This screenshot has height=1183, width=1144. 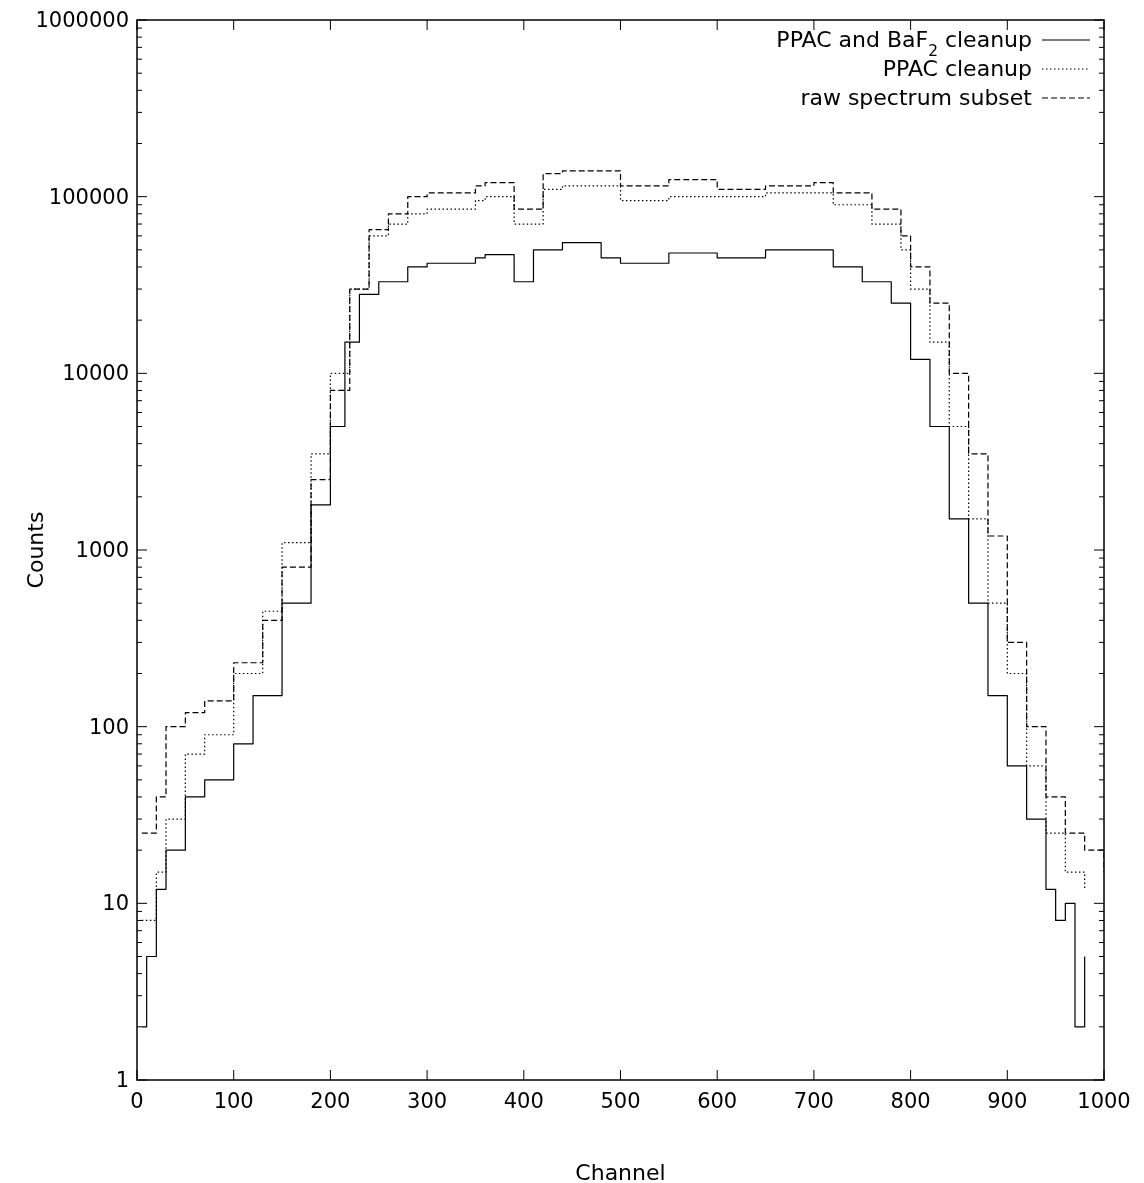 What do you see at coordinates (910, 1101) in the screenshot?
I see `x-tick-label: 800` at bounding box center [910, 1101].